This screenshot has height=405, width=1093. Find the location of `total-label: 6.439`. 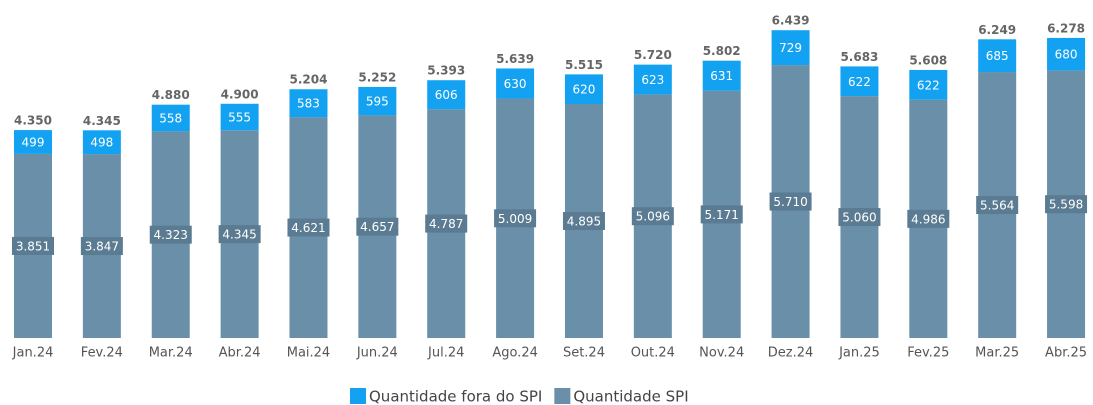

total-label: 6.439 is located at coordinates (791, 21).